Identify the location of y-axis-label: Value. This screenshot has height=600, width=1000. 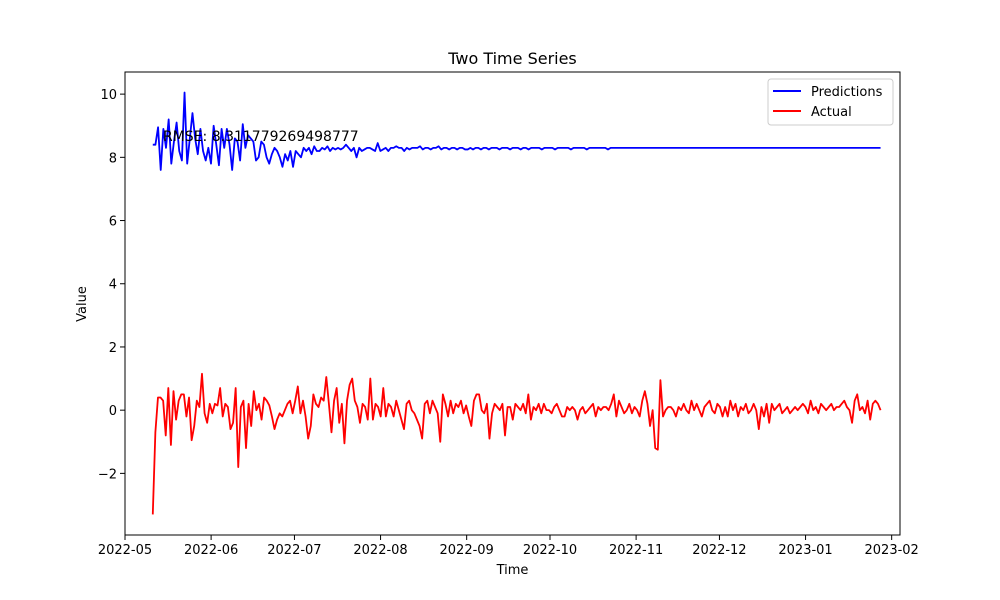
(82, 304).